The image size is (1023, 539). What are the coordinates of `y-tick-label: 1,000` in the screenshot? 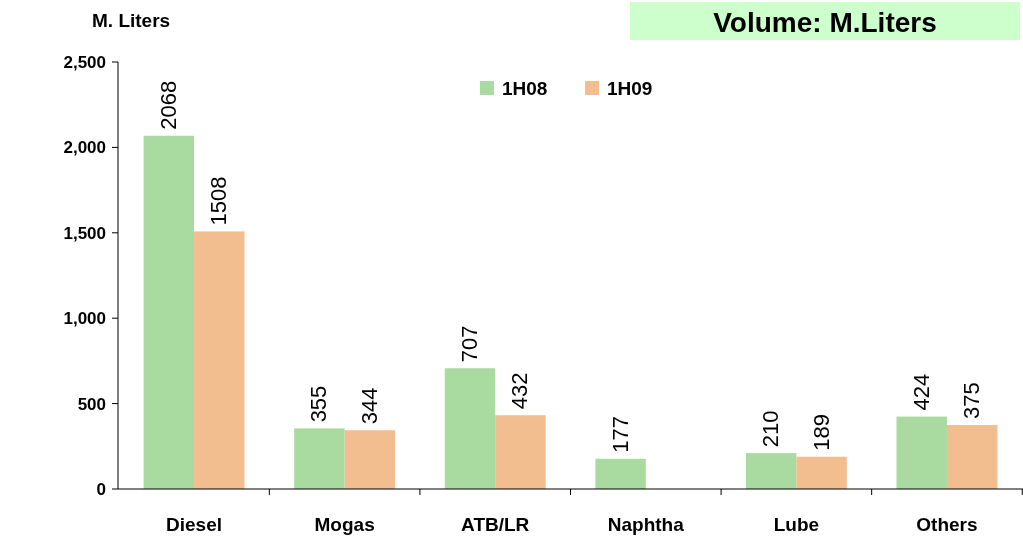 It's located at (84, 319).